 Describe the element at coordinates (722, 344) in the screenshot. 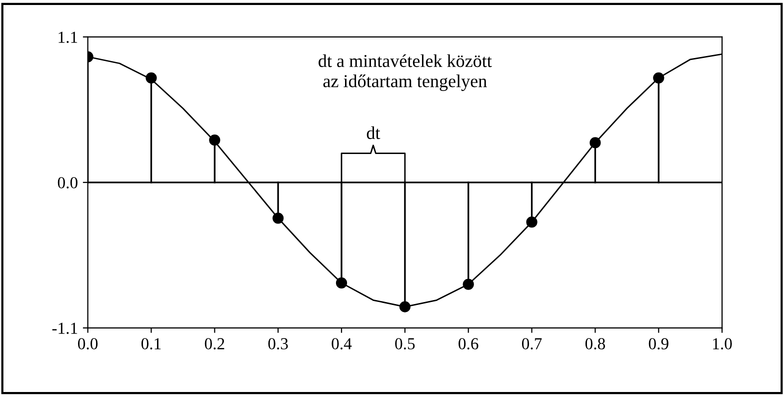

I see `x-tick-label: 1.0` at that location.